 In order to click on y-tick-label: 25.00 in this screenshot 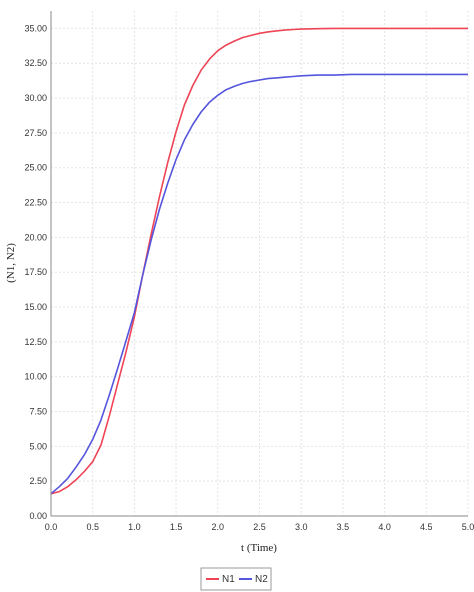, I will do `click(35, 168)`.